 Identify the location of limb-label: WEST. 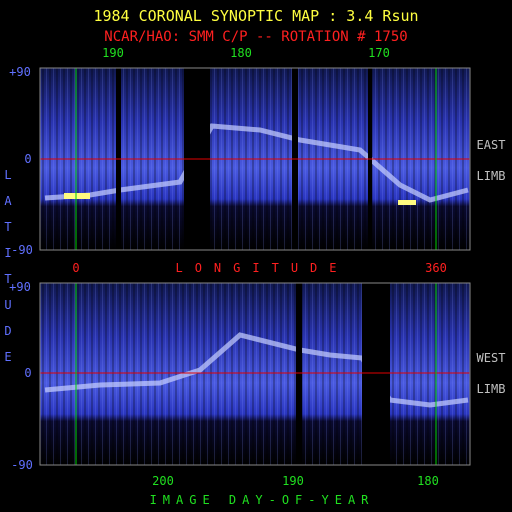
(491, 358).